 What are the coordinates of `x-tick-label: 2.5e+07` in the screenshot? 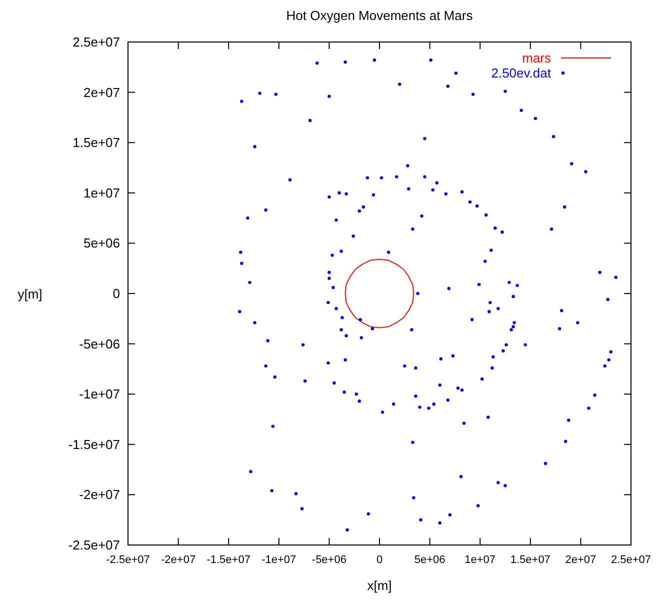 It's located at (631, 560).